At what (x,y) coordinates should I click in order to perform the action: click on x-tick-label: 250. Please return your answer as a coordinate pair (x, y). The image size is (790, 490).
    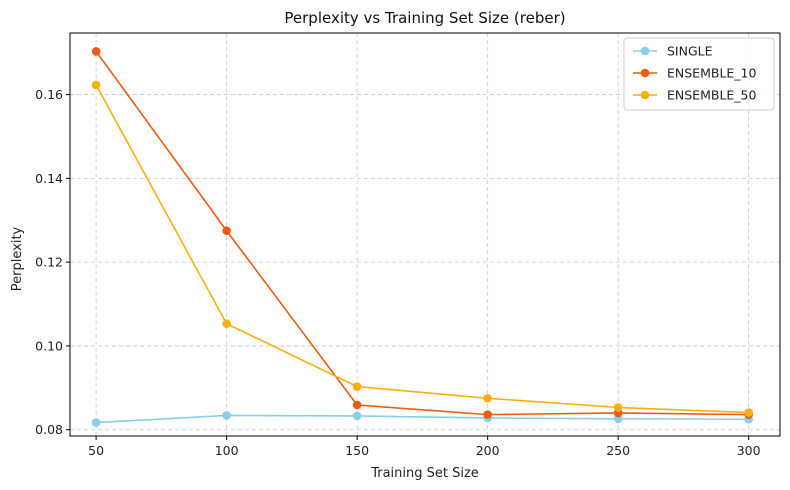
    Looking at the image, I should click on (618, 450).